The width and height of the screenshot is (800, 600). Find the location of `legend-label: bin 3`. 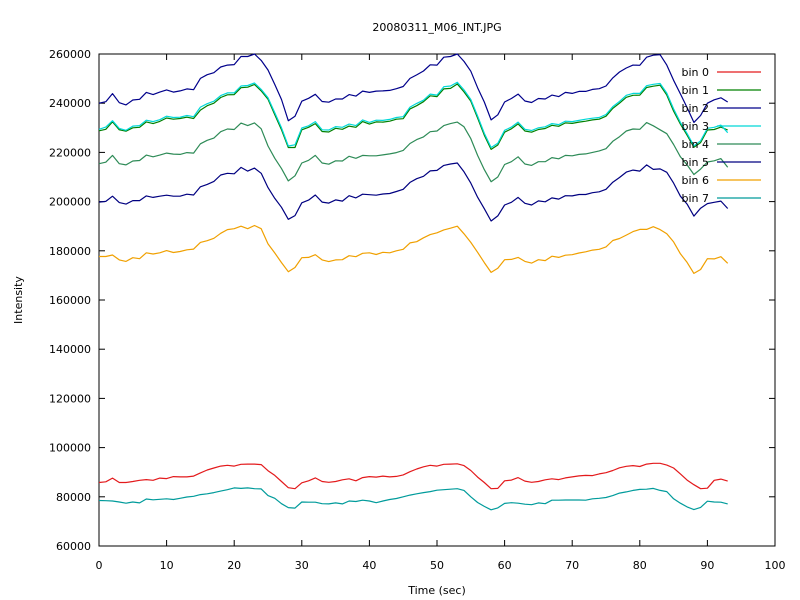

legend-label: bin 3 is located at coordinates (695, 126).